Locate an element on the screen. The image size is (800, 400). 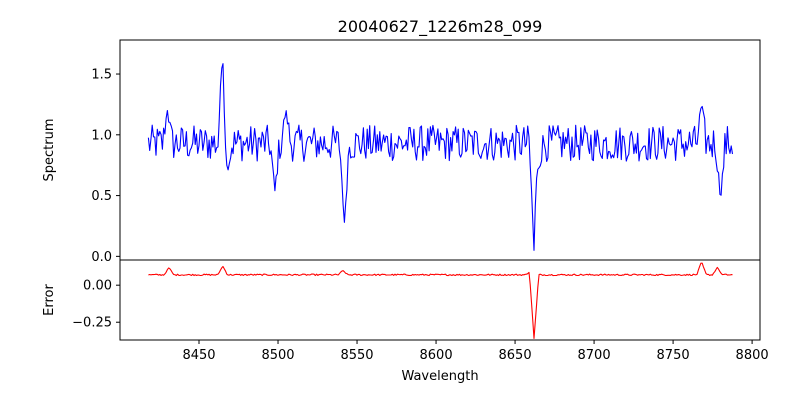
x-tick-label: 8600 is located at coordinates (436, 355).